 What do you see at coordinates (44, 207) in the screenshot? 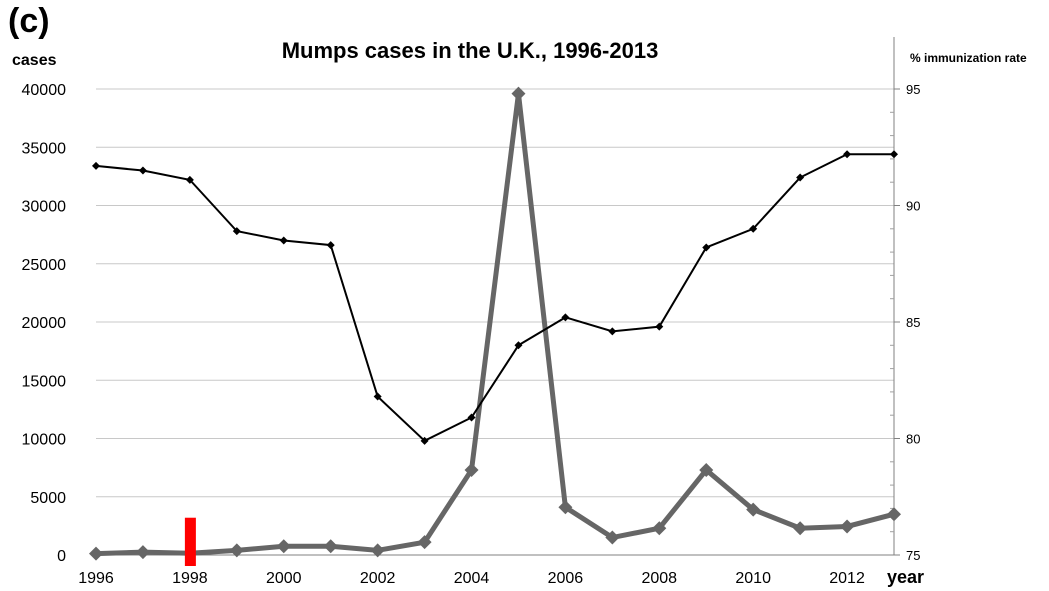
I see `y-tick-label: 30000` at bounding box center [44, 207].